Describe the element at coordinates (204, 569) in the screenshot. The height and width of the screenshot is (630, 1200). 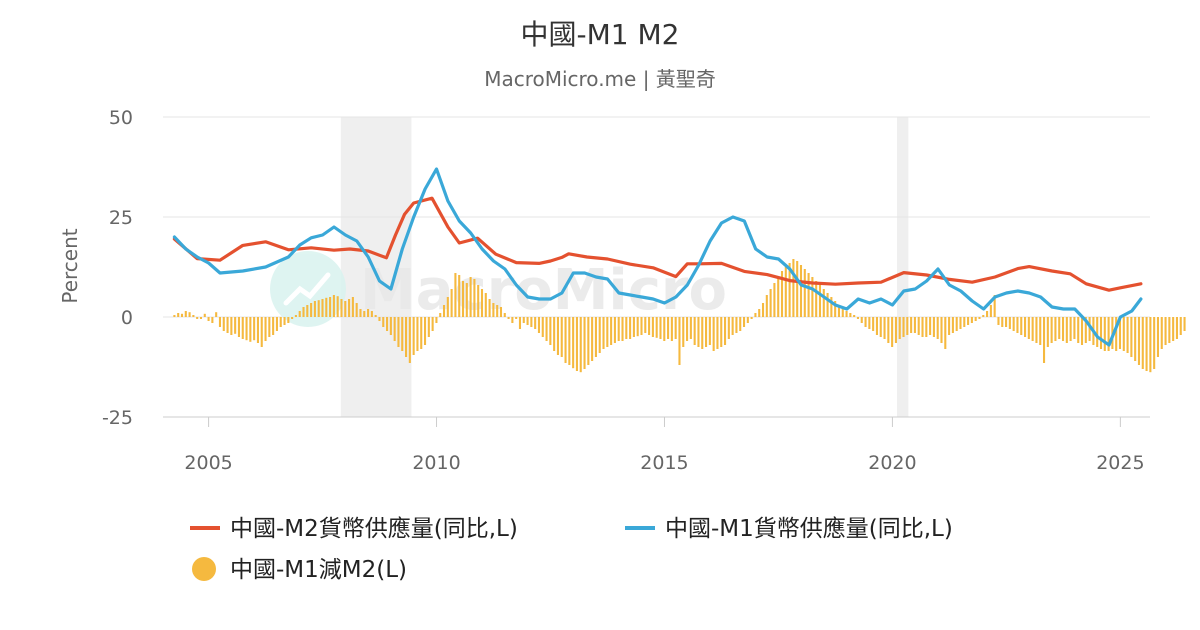
I see `legend-diff-swatch` at that location.